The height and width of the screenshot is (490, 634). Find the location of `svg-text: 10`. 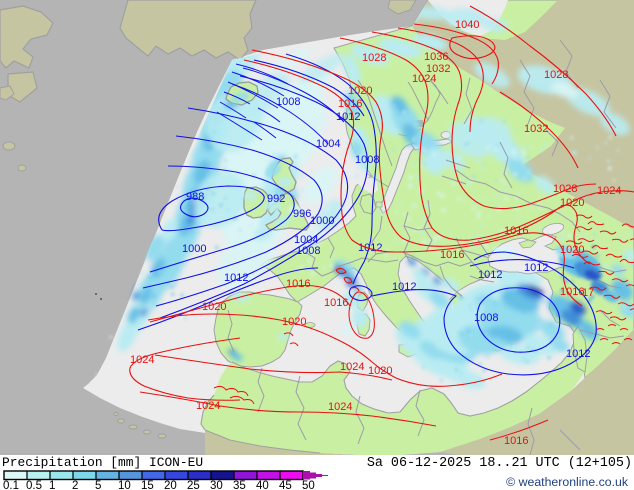

svg-text: 10 is located at coordinates (124, 485).